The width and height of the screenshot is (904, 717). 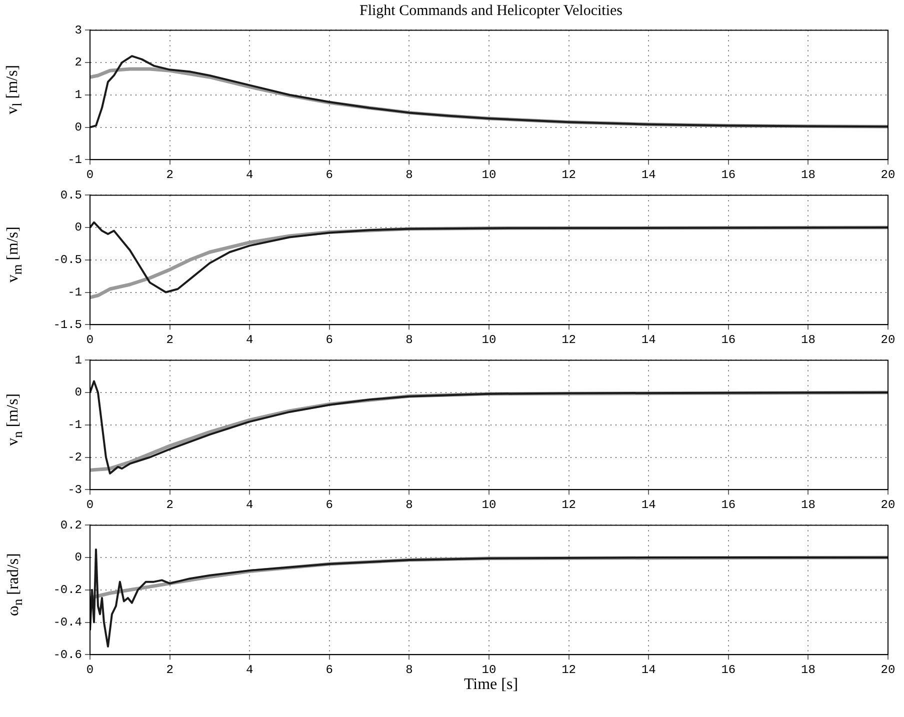 I want to click on y-tick-label: 0.2, so click(x=71, y=525).